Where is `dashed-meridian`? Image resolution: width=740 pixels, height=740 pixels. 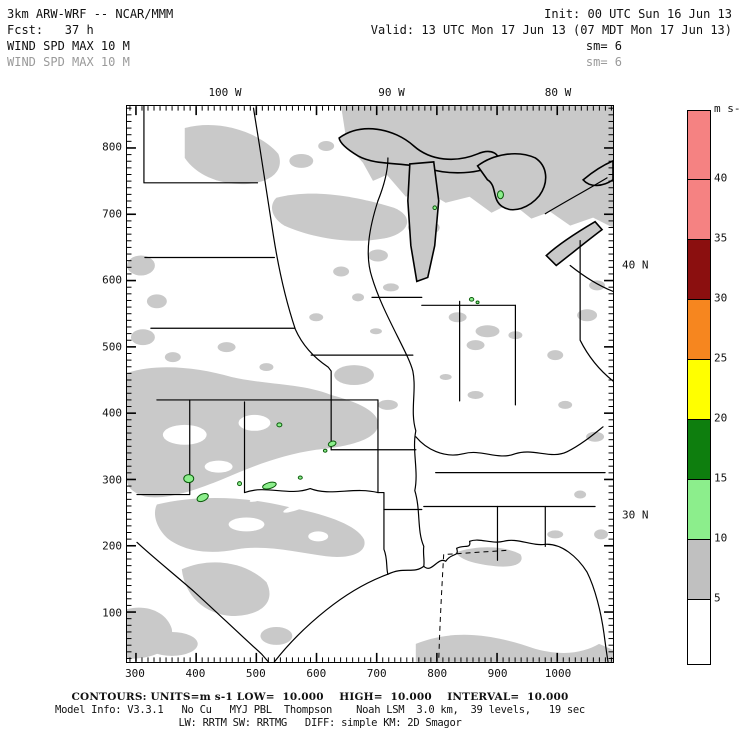
dashed-meridian is located at coordinates (473, 605).